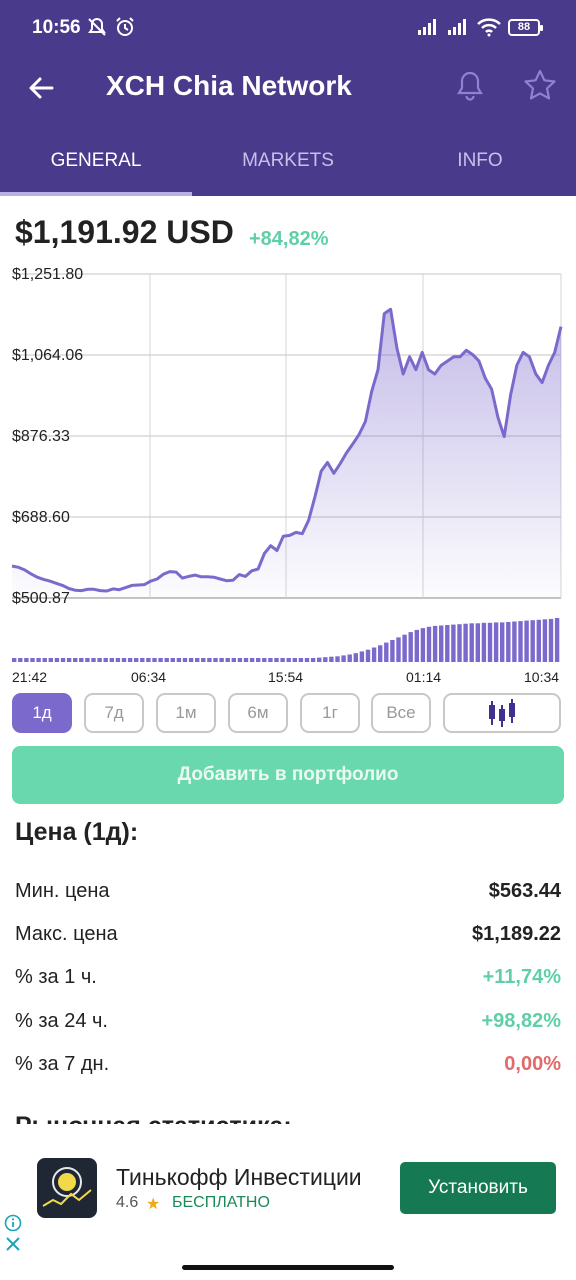  Describe the element at coordinates (41, 598) in the screenshot. I see `y-tick-label: $500.87` at that location.